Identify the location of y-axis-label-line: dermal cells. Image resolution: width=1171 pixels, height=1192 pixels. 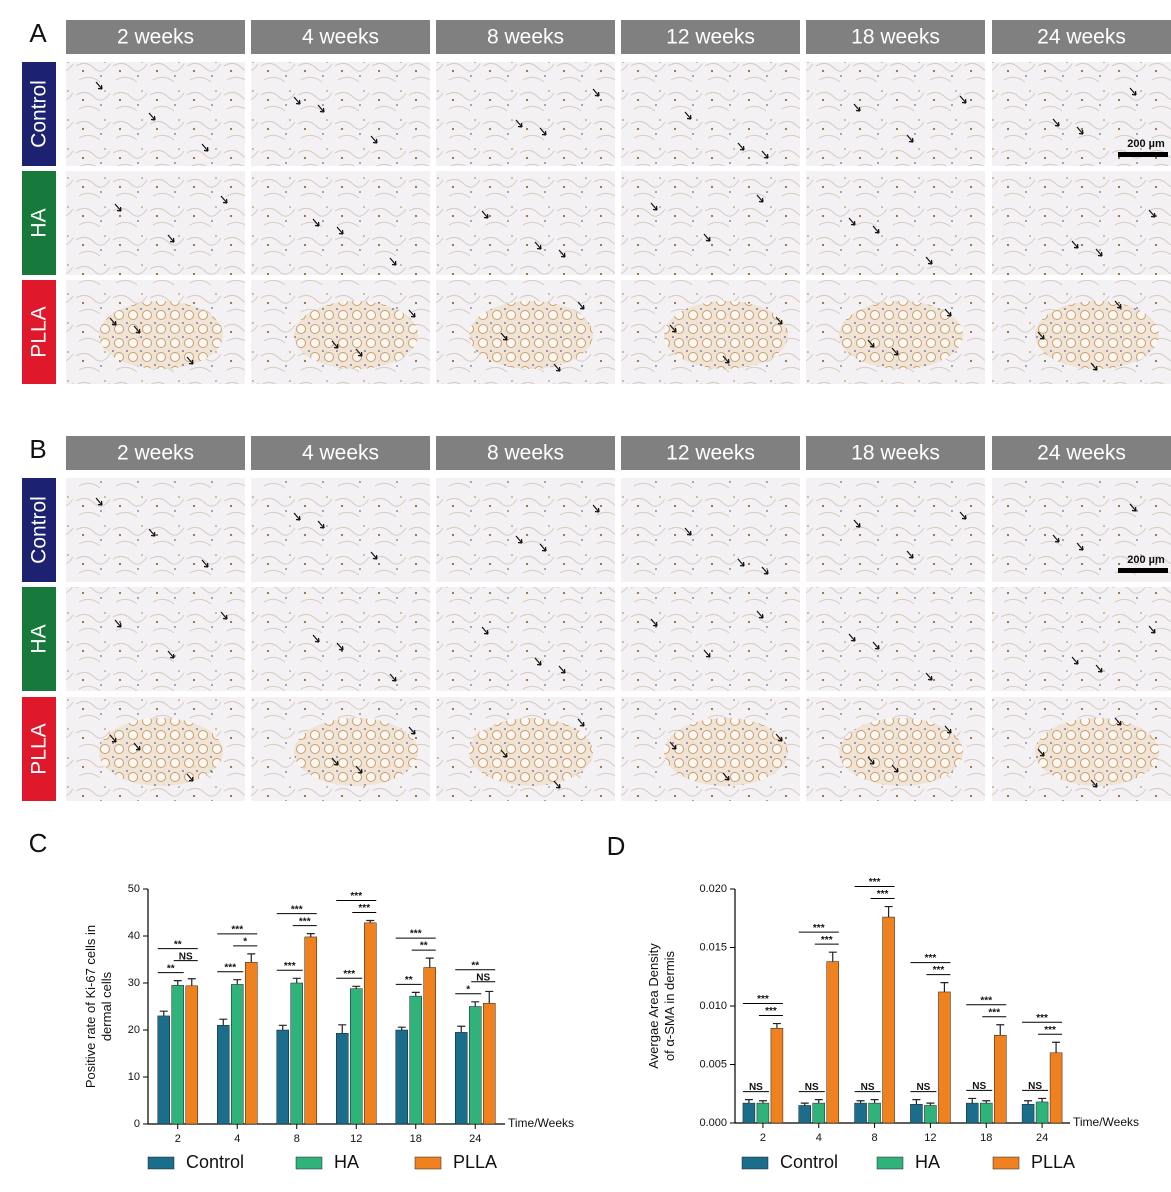
(106, 1006).